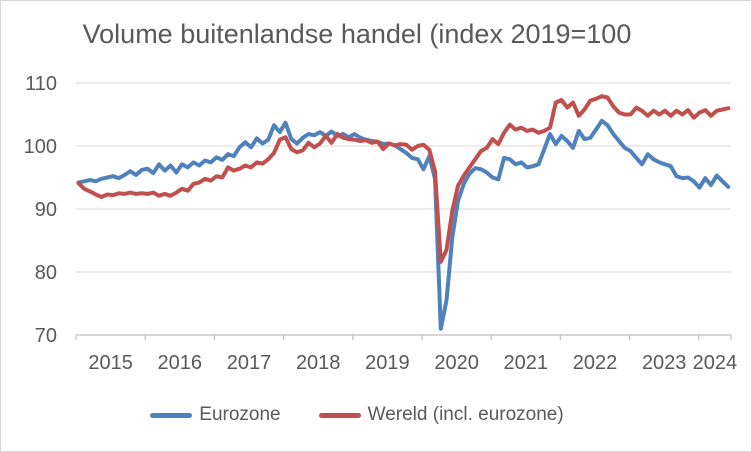 The height and width of the screenshot is (452, 752). Describe the element at coordinates (240, 414) in the screenshot. I see `legend-label-eurozone: Eurozone` at that location.